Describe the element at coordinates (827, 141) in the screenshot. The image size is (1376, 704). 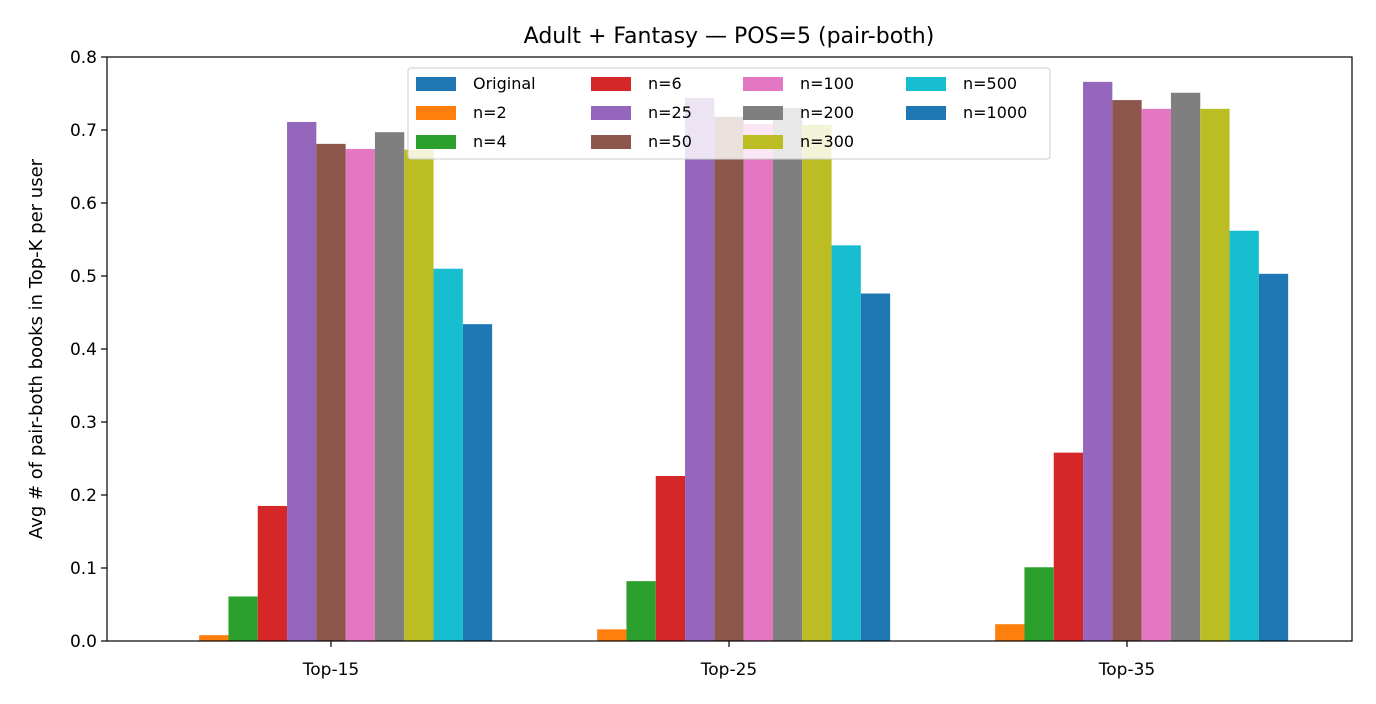
I see `legend-label: n=300` at that location.